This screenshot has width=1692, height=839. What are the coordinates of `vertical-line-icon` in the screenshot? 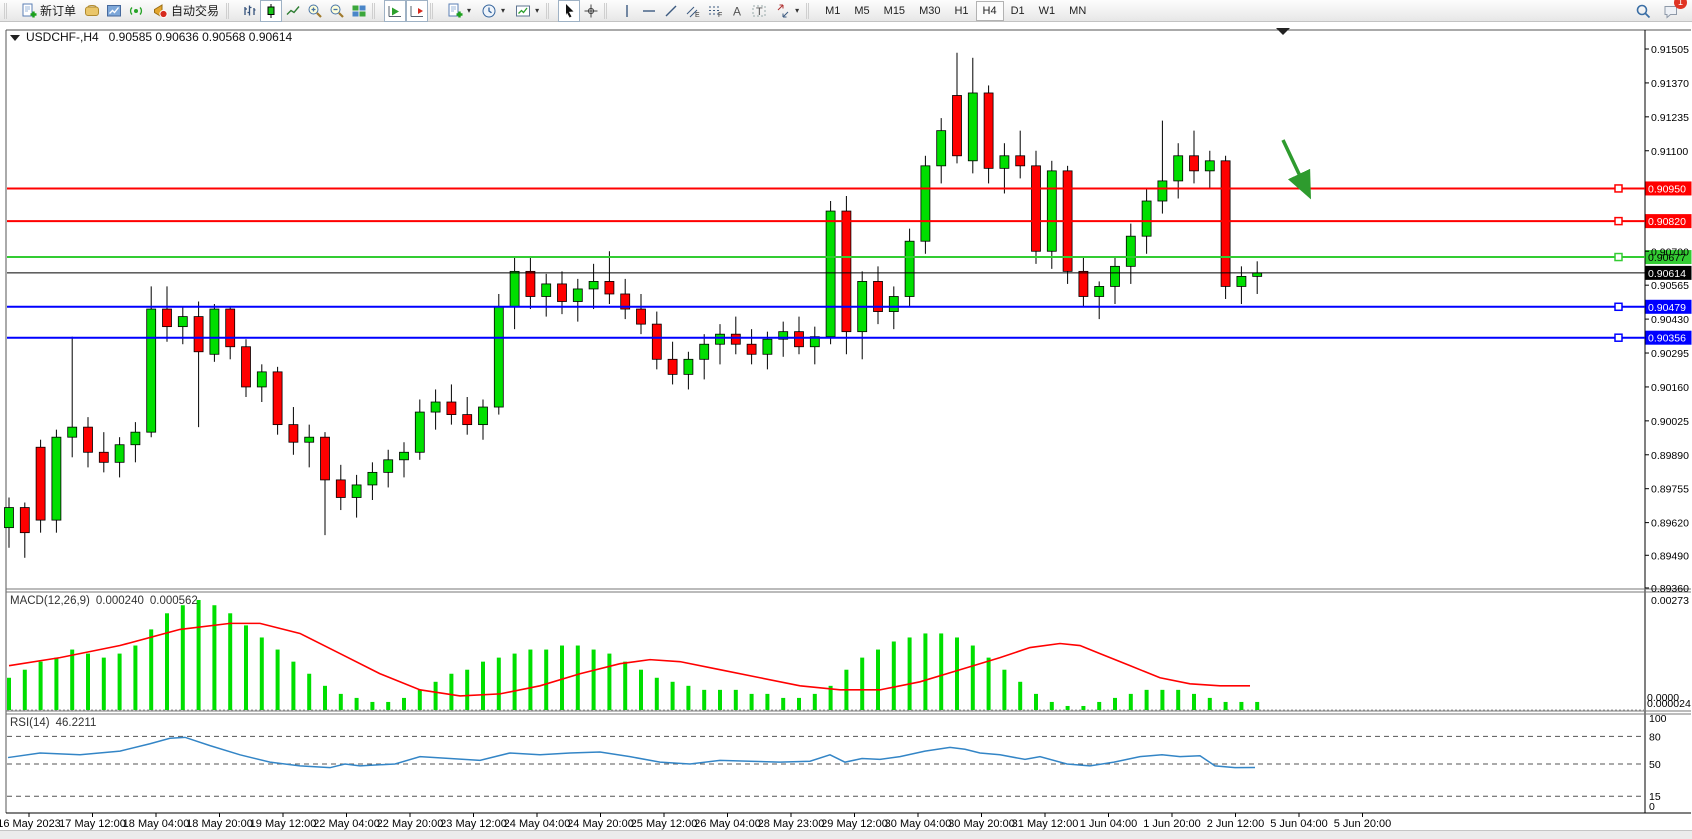 It's located at (627, 10).